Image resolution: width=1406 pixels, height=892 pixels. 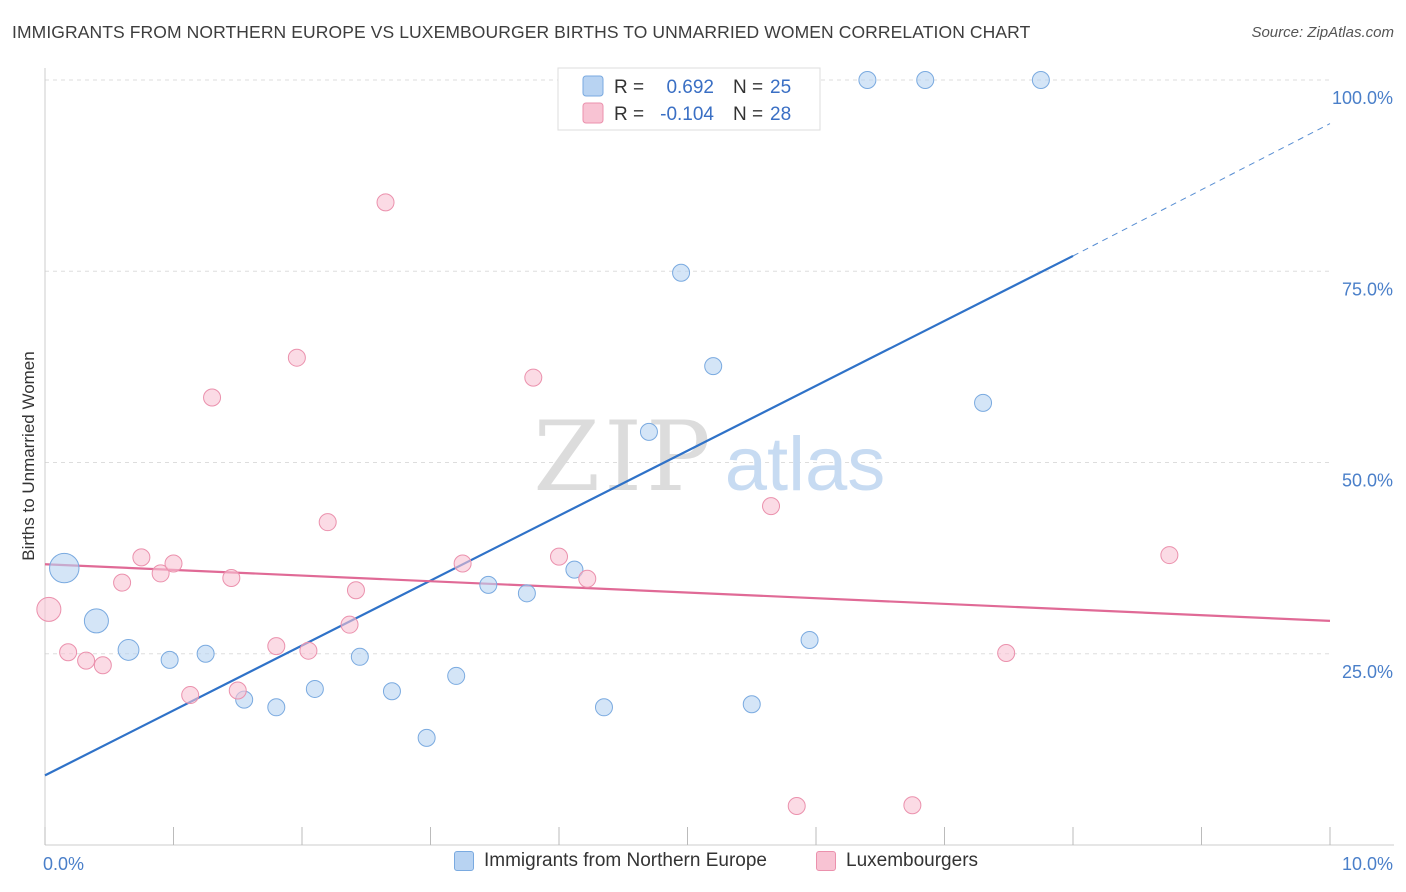 What do you see at coordinates (826, 861) in the screenshot?
I see `bottom-legend-swatch-pink` at bounding box center [826, 861].